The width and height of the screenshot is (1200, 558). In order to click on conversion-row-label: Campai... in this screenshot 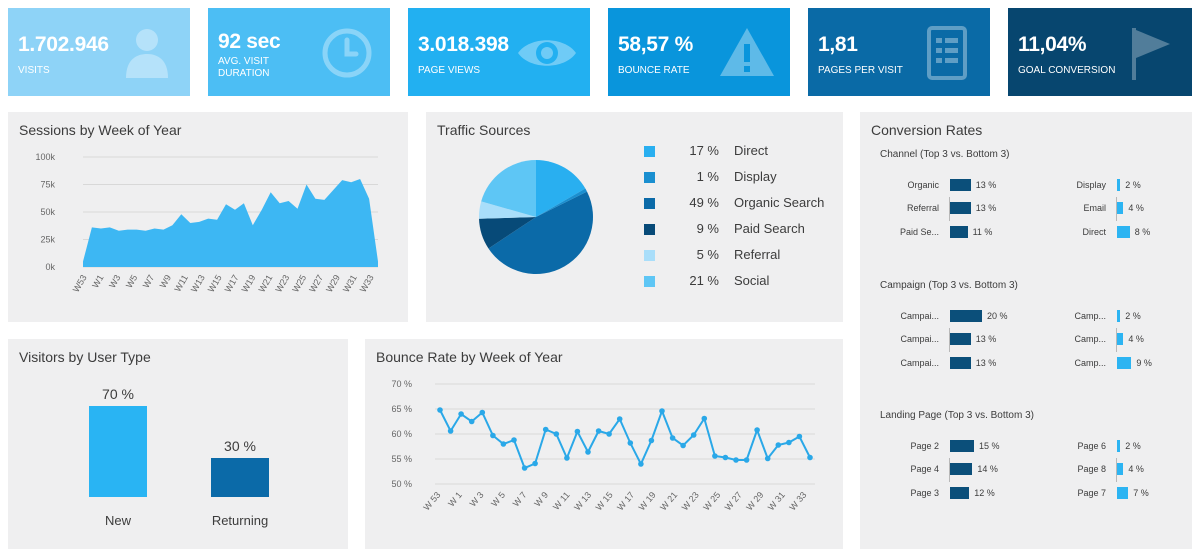, I will do `click(919, 363)`.